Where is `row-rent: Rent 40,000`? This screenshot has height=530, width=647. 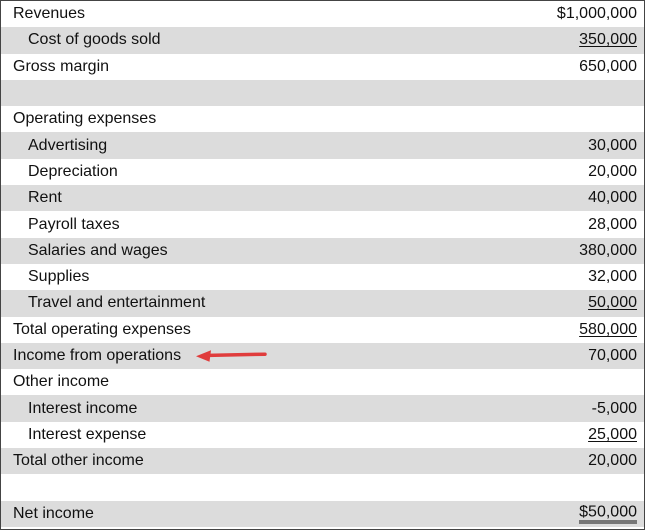
row-rent: Rent 40,000 is located at coordinates (322, 198).